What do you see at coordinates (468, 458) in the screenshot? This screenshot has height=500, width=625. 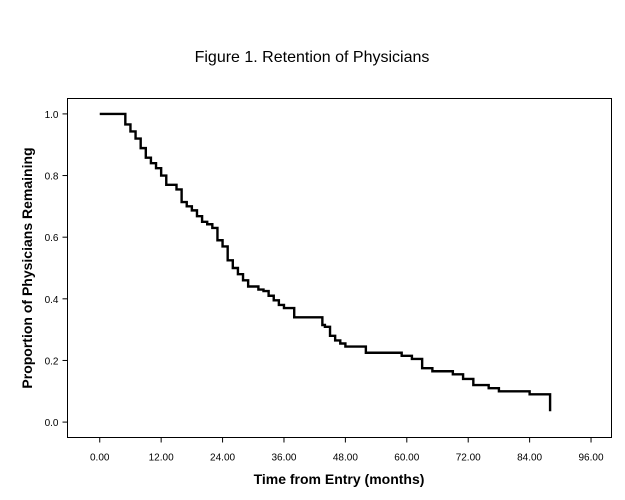 I see `x-tick-label: 72.00` at bounding box center [468, 458].